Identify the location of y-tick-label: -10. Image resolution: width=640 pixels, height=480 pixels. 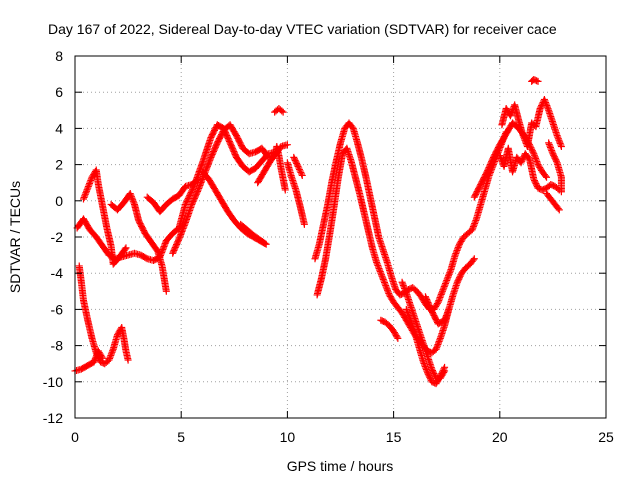
(53, 382).